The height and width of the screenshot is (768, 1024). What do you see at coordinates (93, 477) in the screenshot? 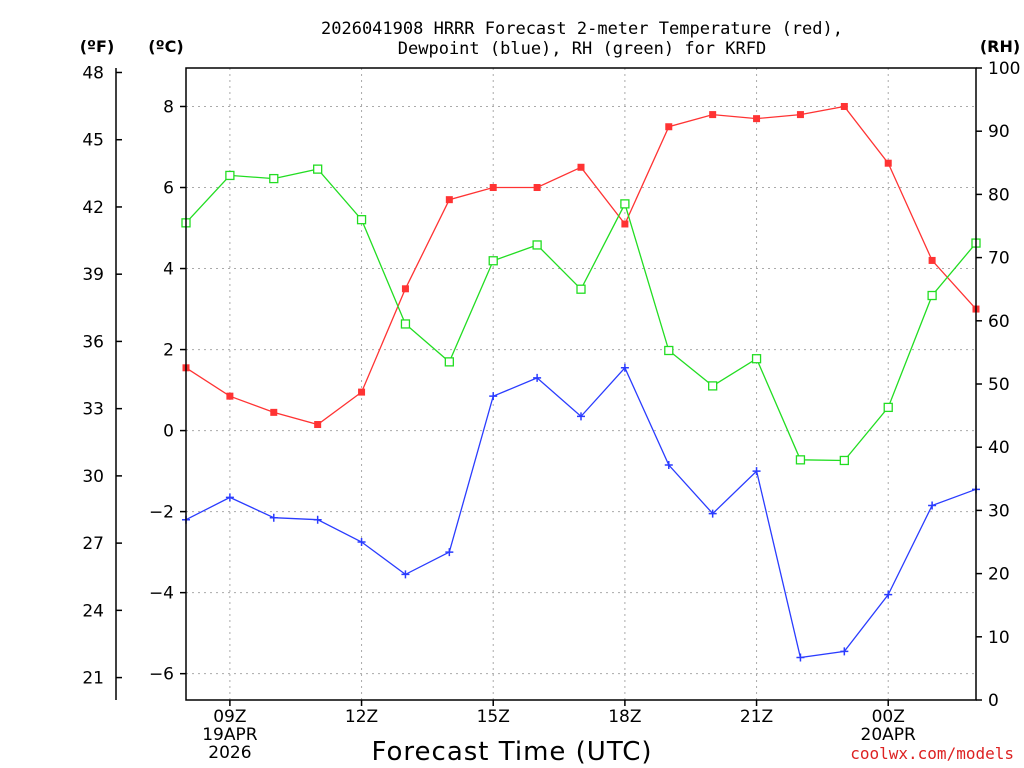
I see `fahrenheit-tick-label: 30` at bounding box center [93, 477].